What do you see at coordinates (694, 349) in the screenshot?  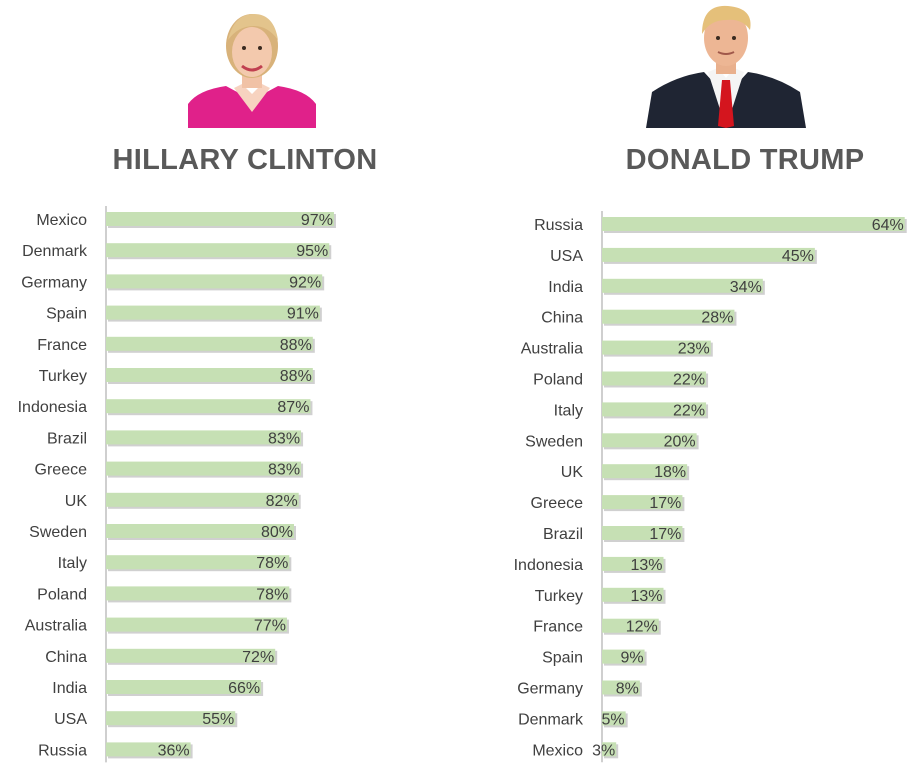 I see `value-label: 23%` at bounding box center [694, 349].